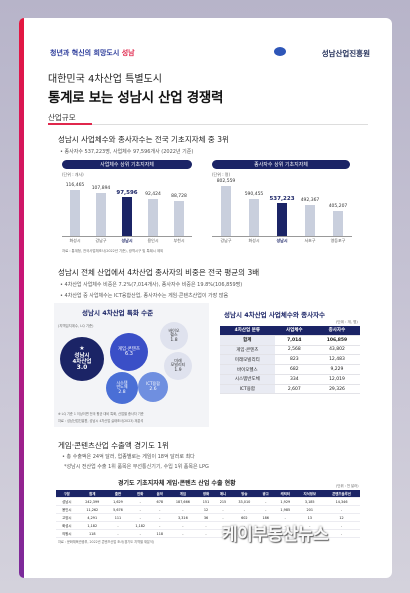  What do you see at coordinates (281, 164) in the screenshot?
I see `right-chart-title: 종사자수 상위 기초지자체` at bounding box center [281, 164].